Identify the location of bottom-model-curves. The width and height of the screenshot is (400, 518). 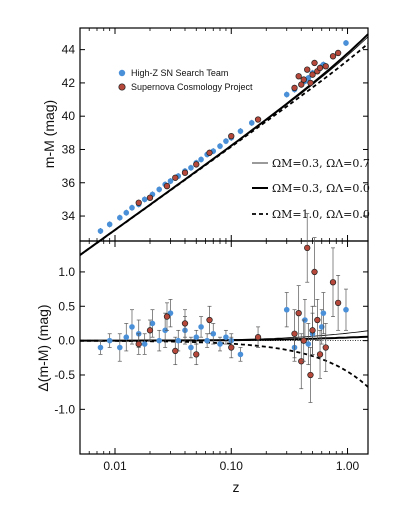
(224, 359).